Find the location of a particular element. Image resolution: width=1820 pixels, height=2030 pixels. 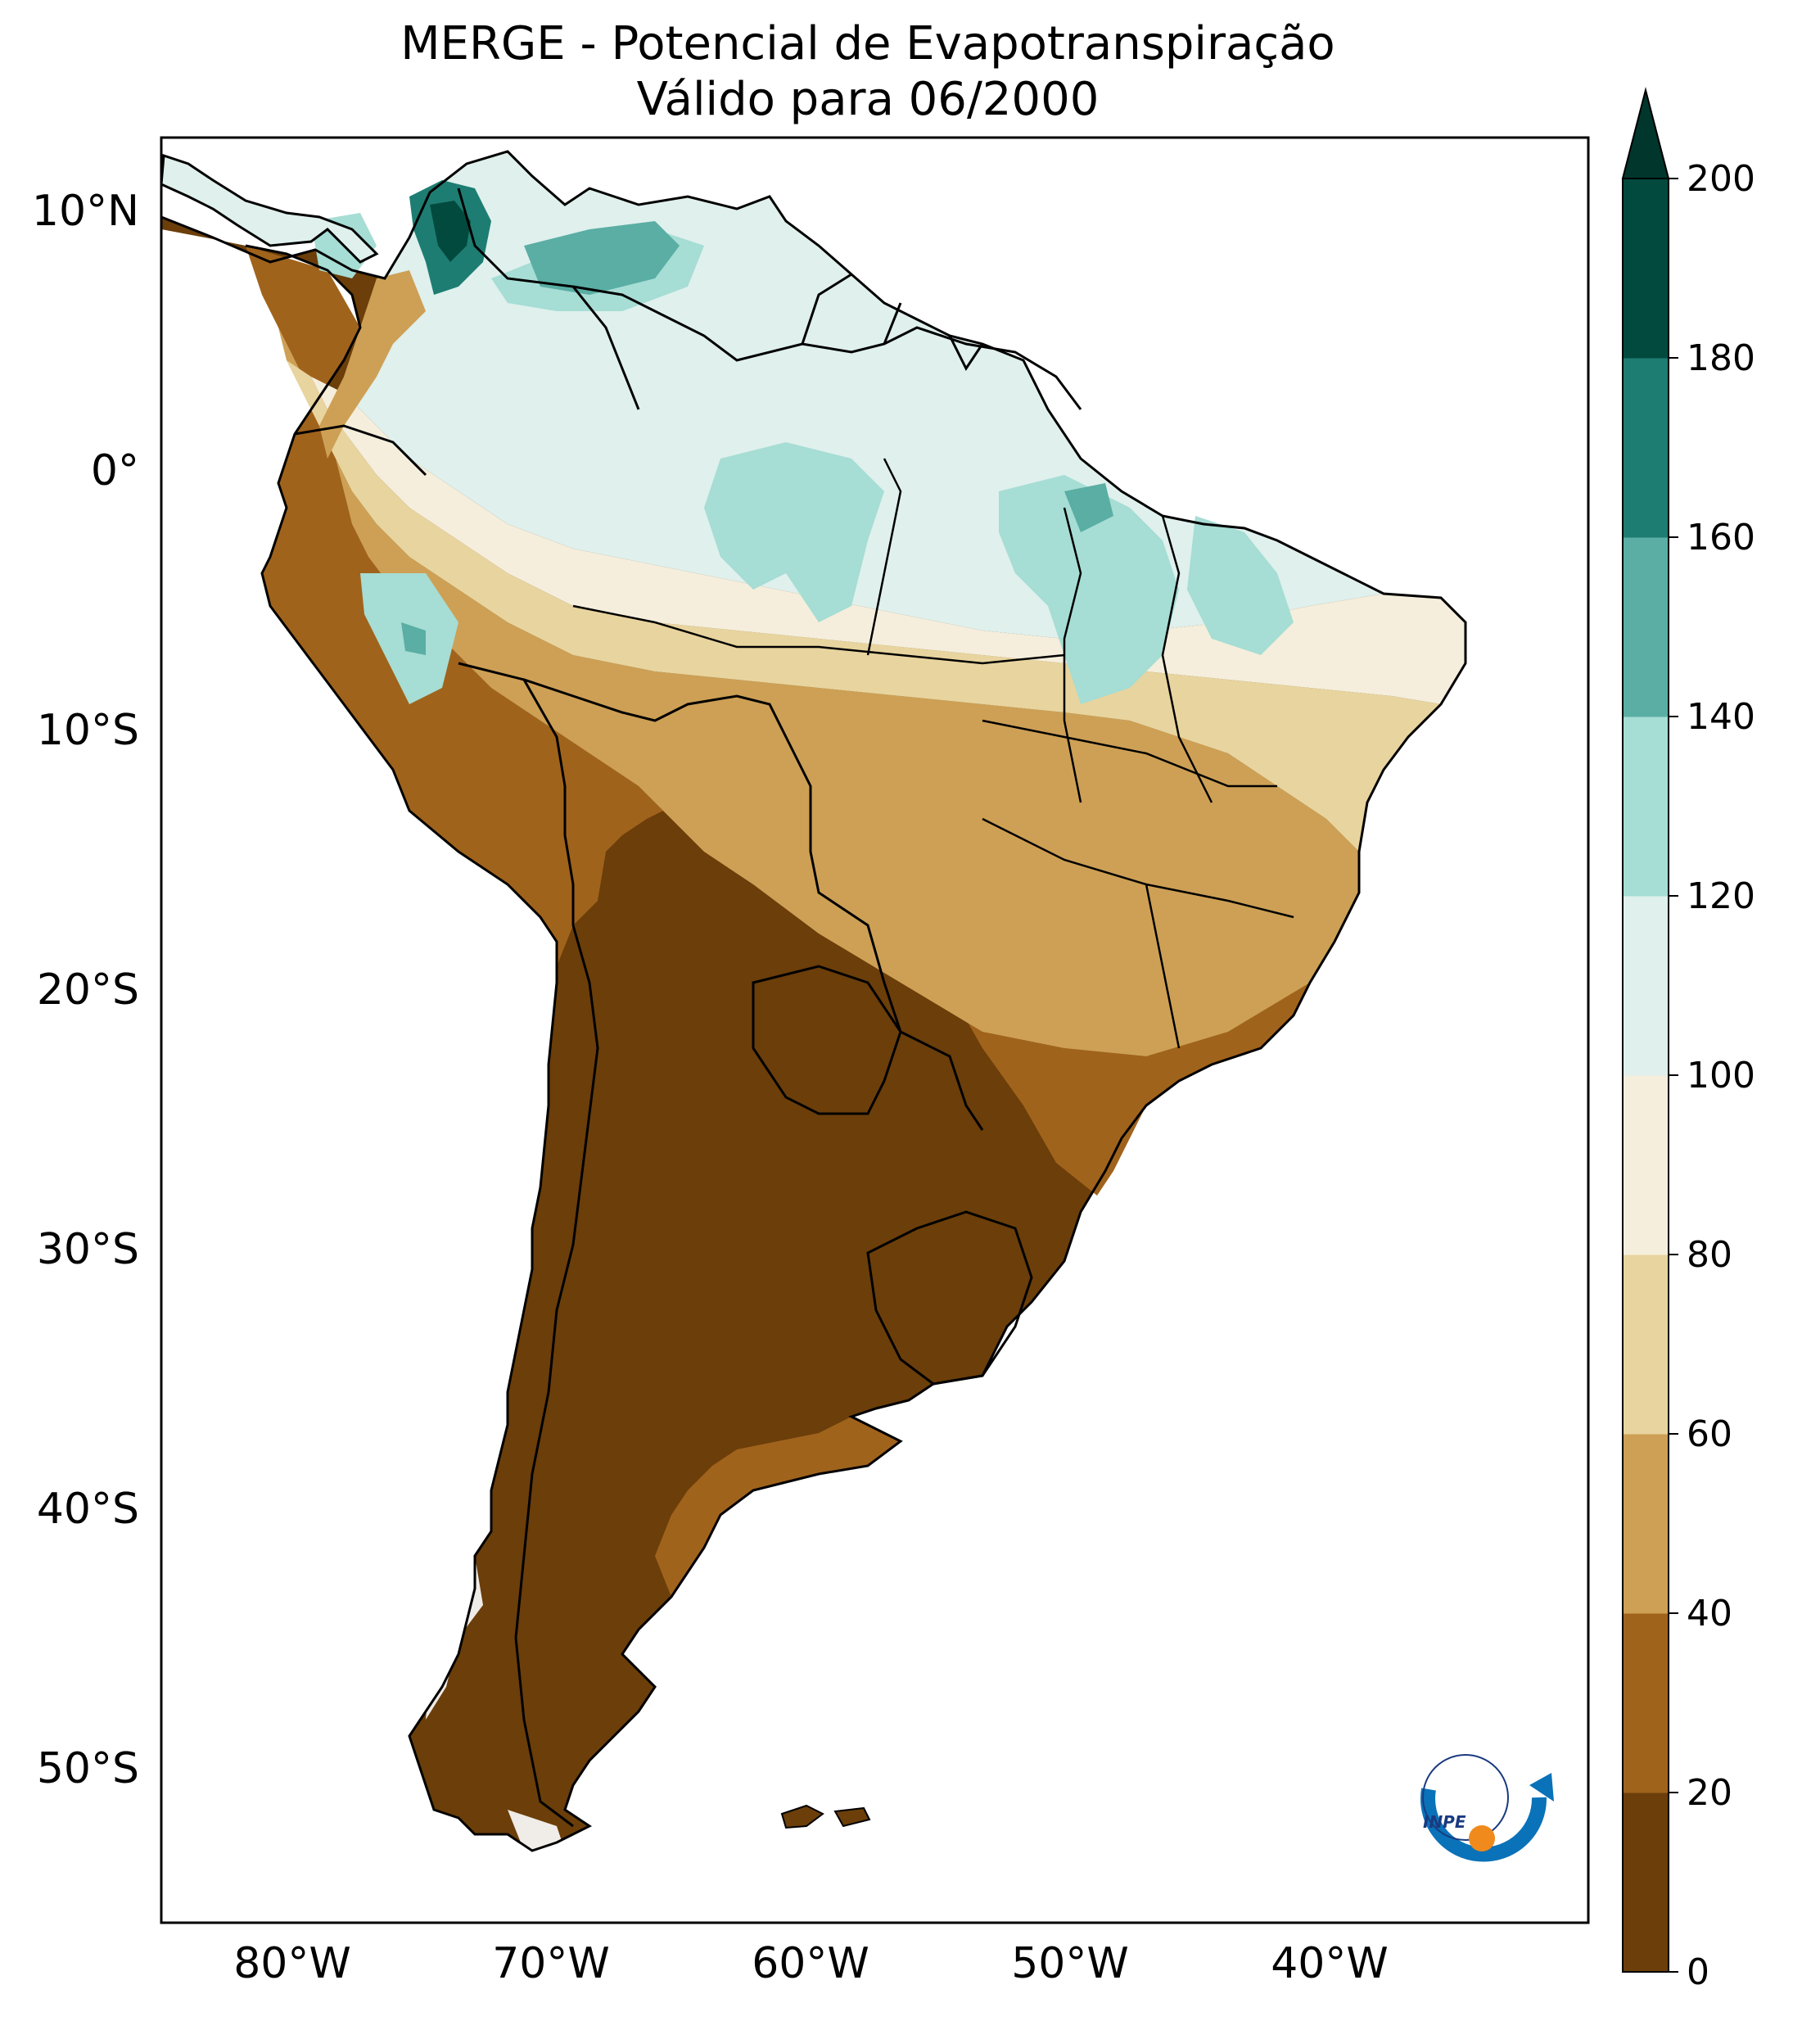

colorbar-tick-label: 200 is located at coordinates (1721, 179).